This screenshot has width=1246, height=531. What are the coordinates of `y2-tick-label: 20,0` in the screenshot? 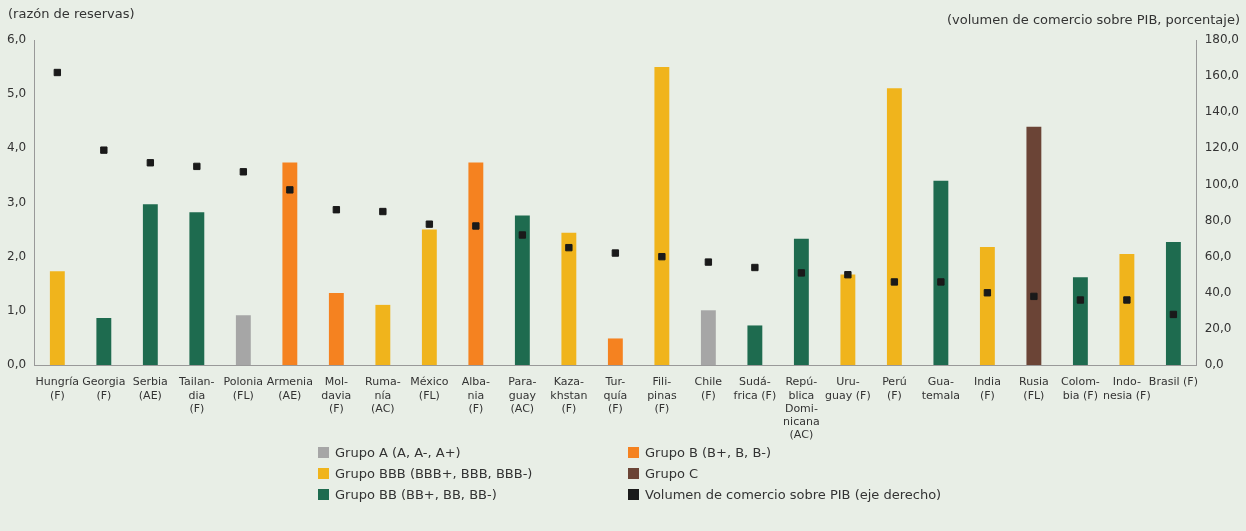 It's located at (1218, 328).